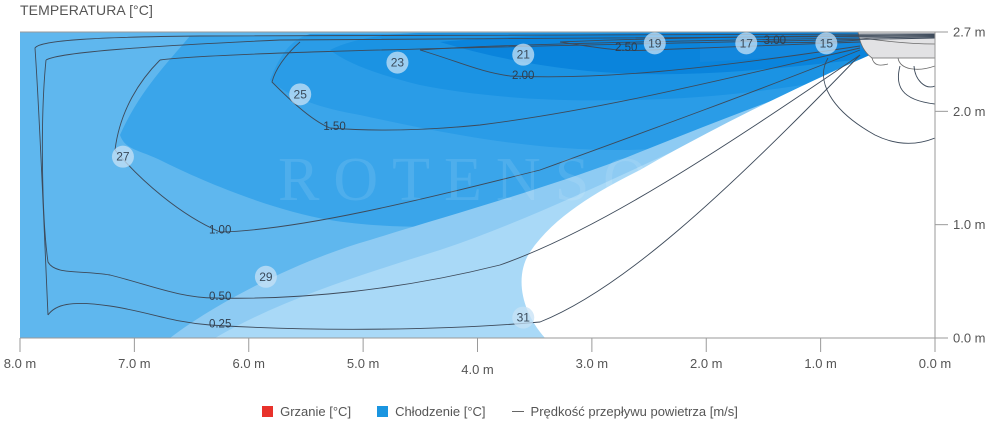 The width and height of the screenshot is (1000, 430). What do you see at coordinates (879, 100) in the screenshot?
I see `contour-unit-eddy` at bounding box center [879, 100].